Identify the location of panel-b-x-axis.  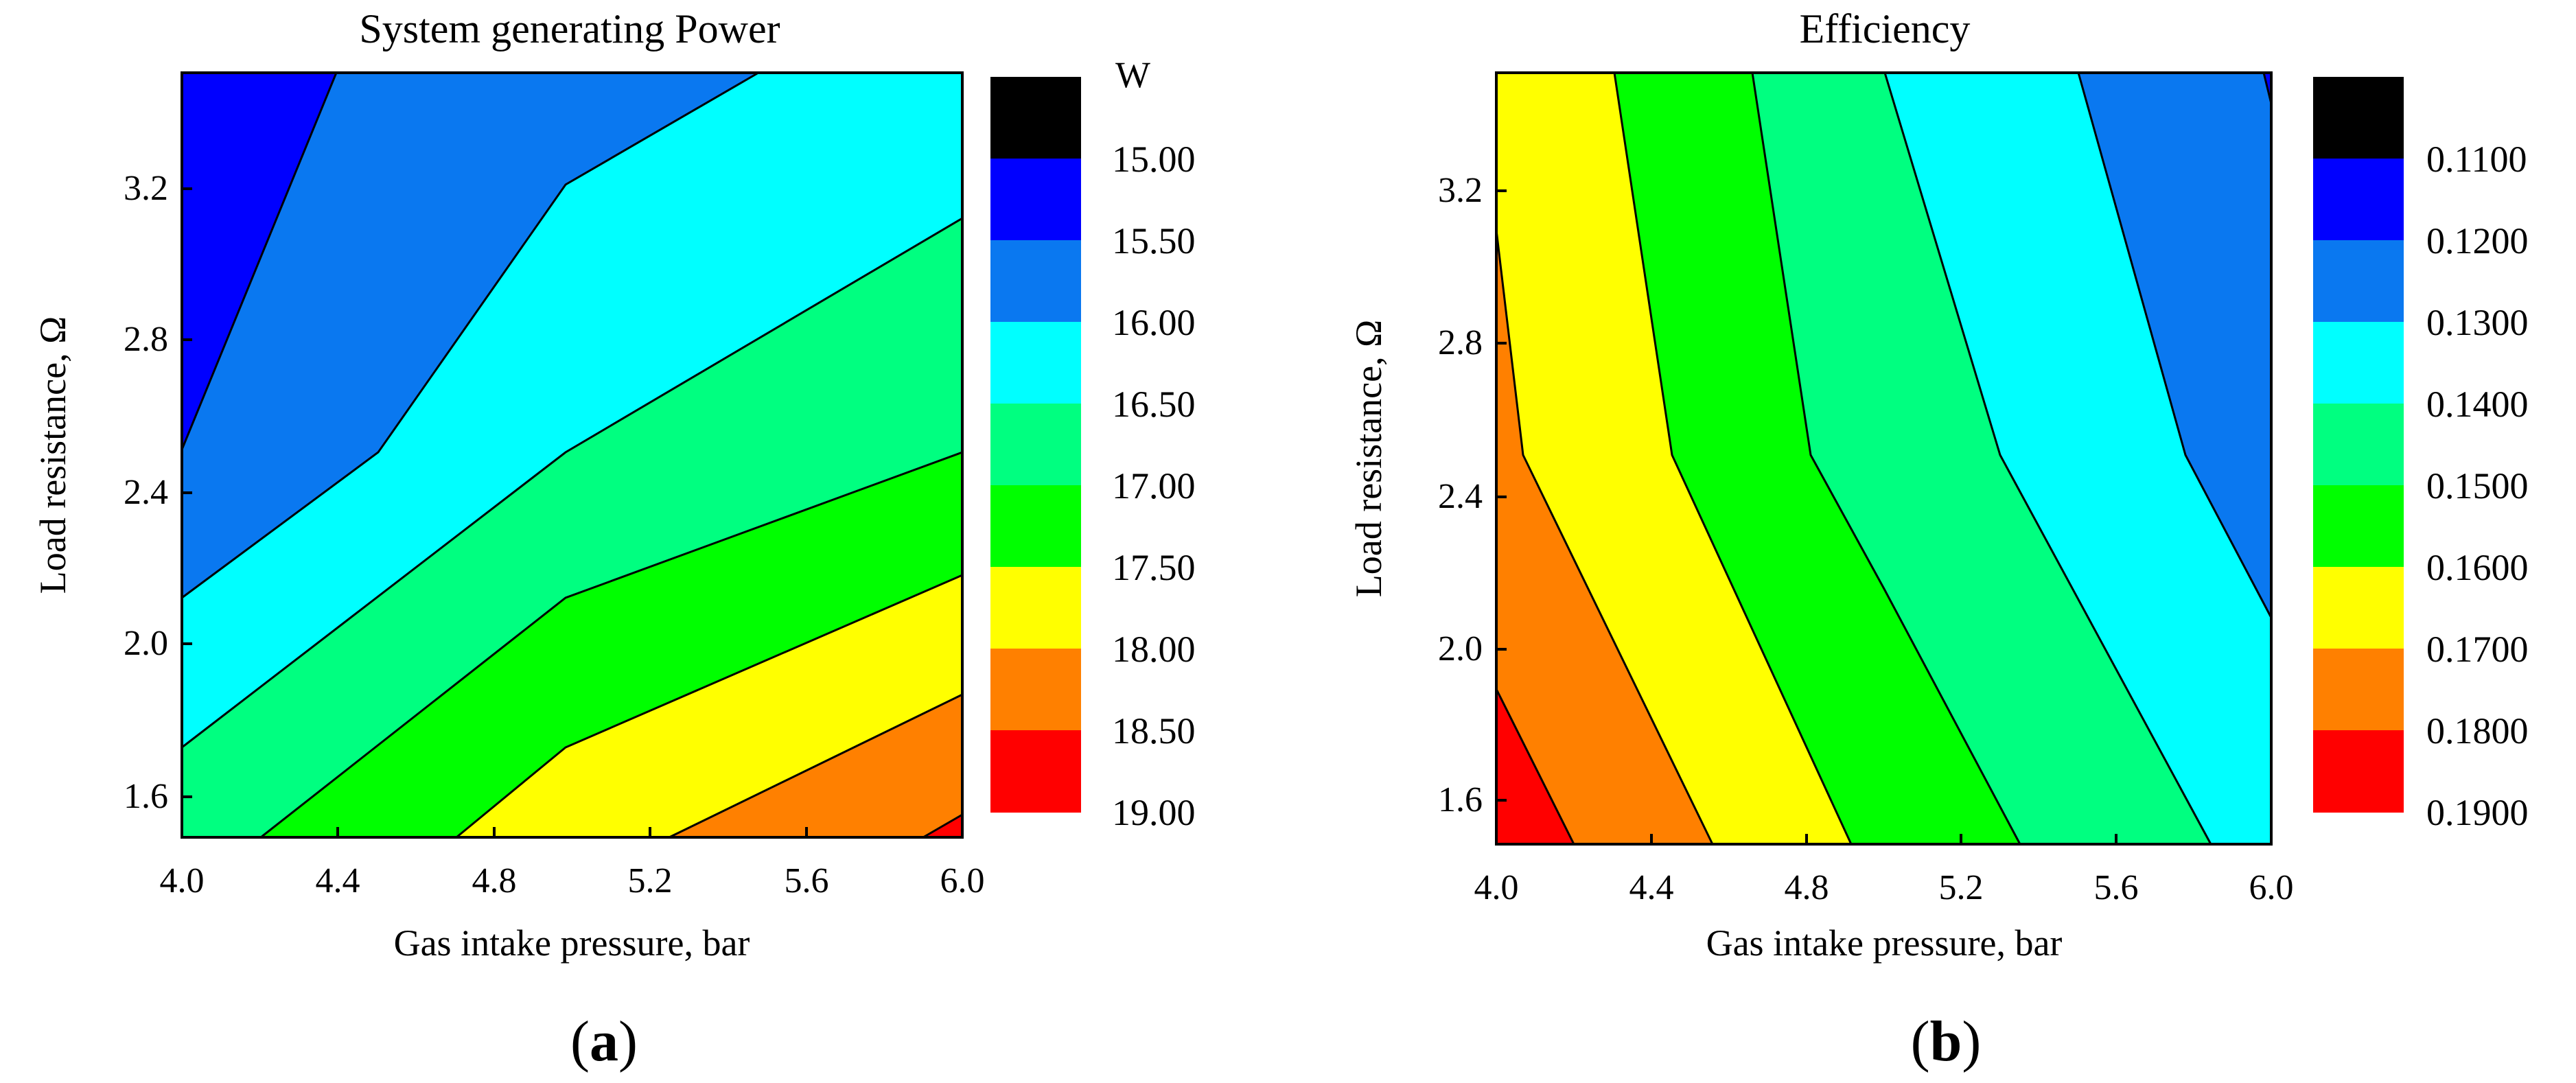
(1884, 839).